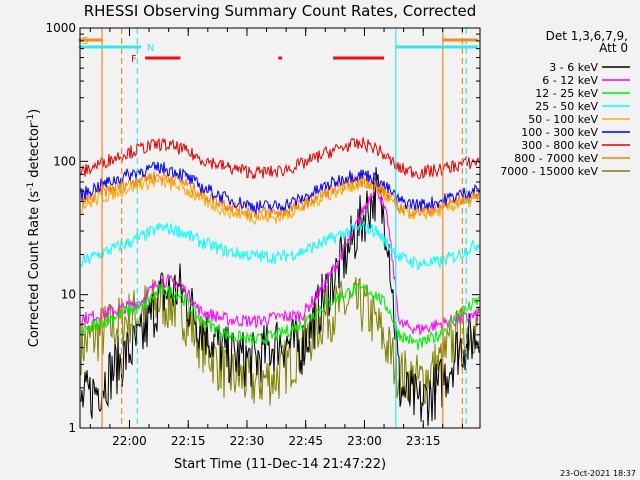  What do you see at coordinates (559, 145) in the screenshot?
I see `legend-label: 300 - 800 keV` at bounding box center [559, 145].